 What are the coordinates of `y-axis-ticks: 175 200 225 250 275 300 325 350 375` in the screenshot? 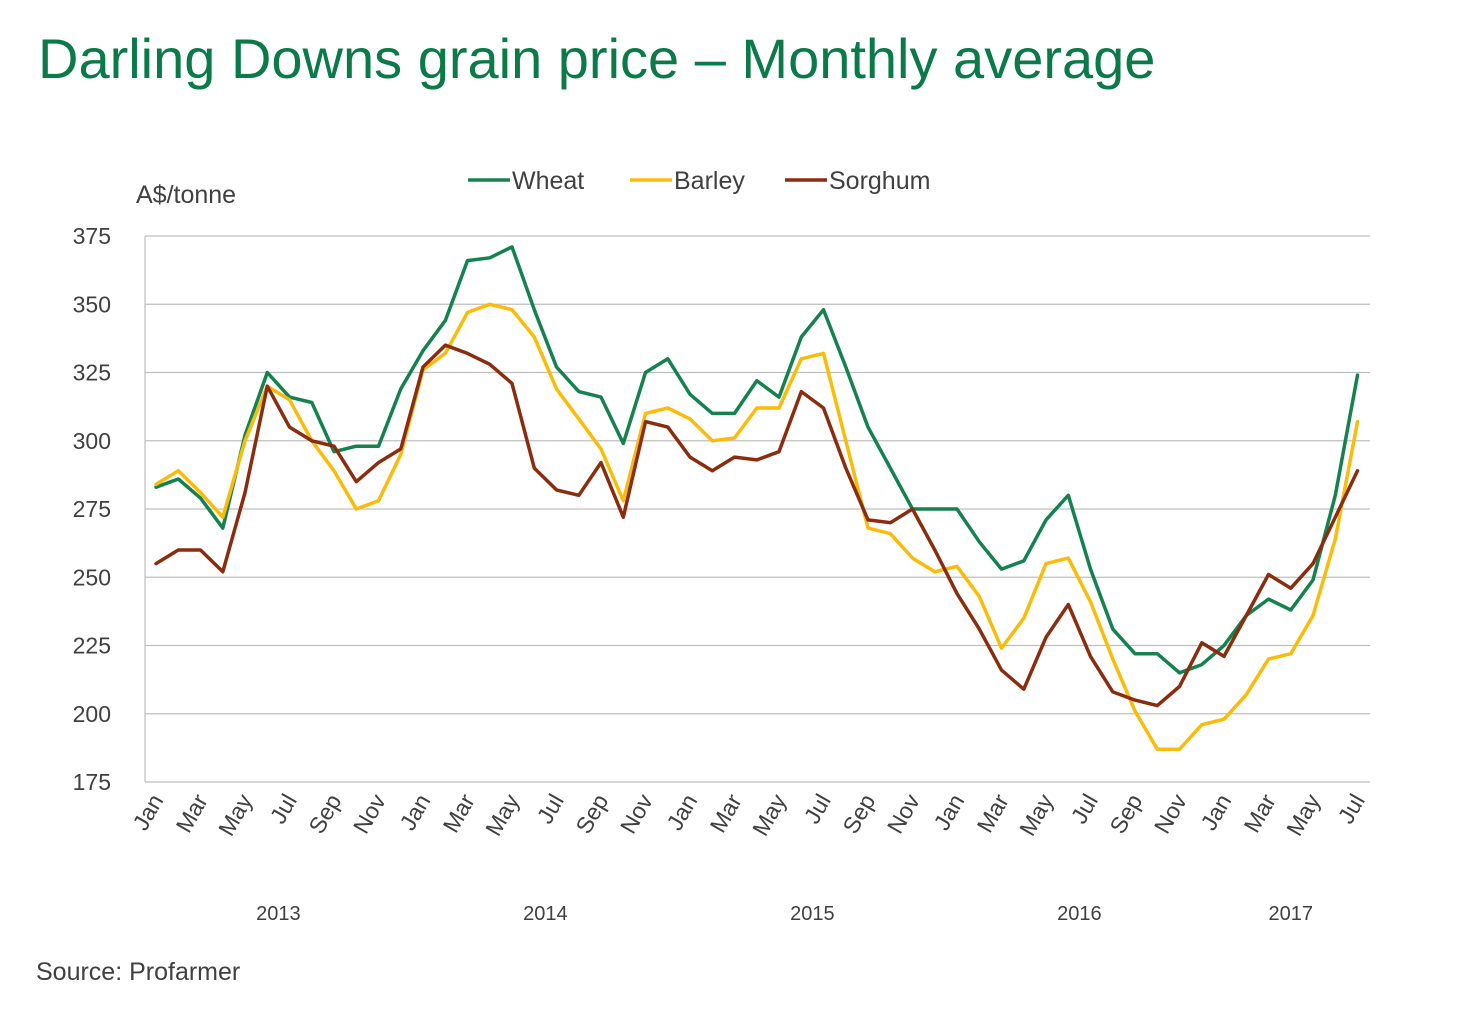 It's located at (92, 509).